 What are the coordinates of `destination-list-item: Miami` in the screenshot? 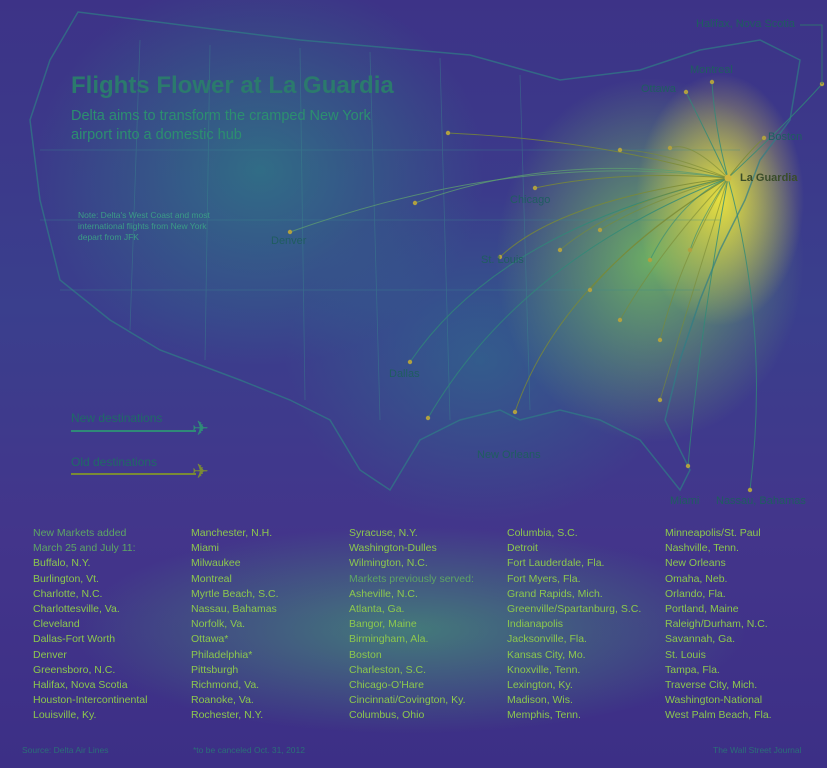 It's located at (205, 548).